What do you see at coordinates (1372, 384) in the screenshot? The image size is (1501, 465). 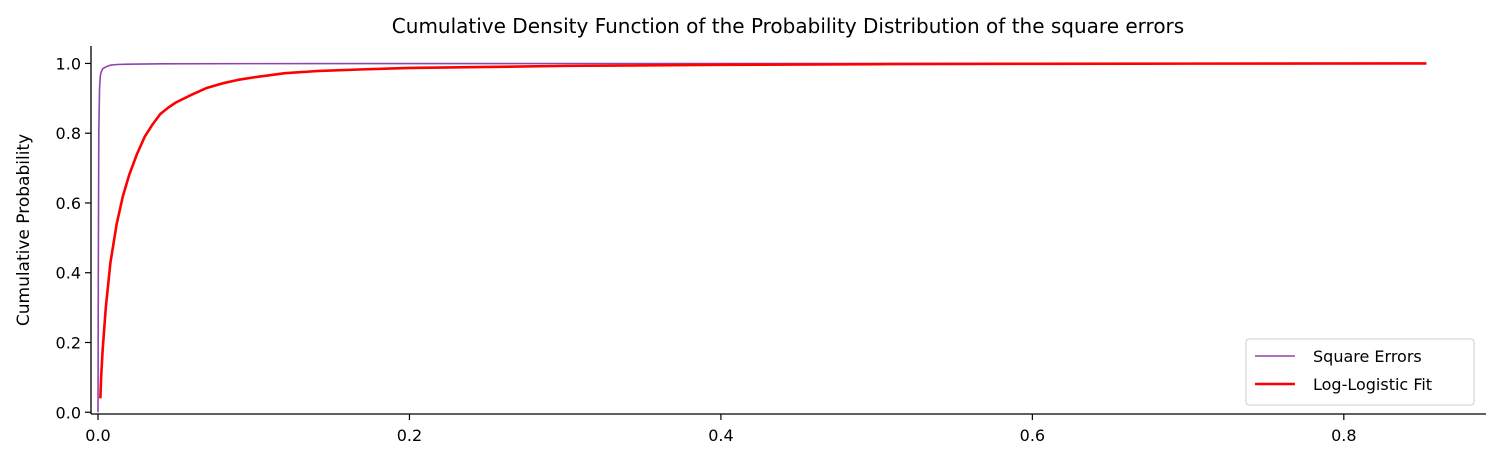 I see `legend-label-2: Log-Logistic Fit` at bounding box center [1372, 384].